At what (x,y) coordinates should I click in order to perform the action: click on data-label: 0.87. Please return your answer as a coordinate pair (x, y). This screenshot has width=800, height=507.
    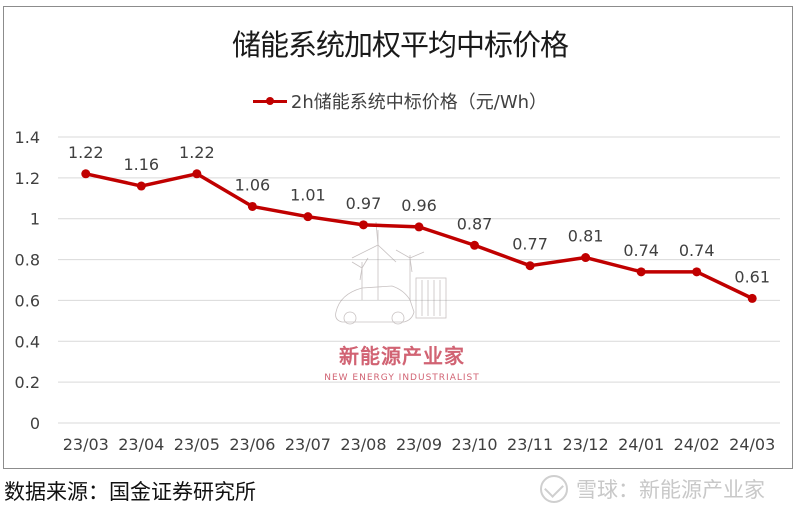
    Looking at the image, I should click on (475, 223).